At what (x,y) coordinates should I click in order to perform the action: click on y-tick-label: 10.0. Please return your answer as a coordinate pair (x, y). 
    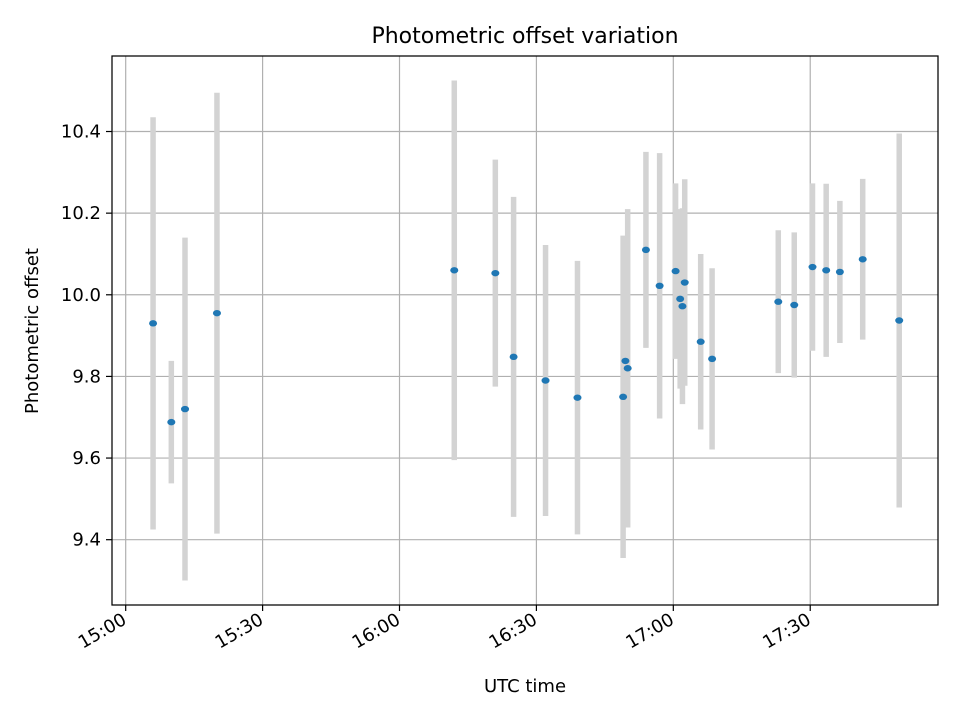
    Looking at the image, I should click on (81, 295).